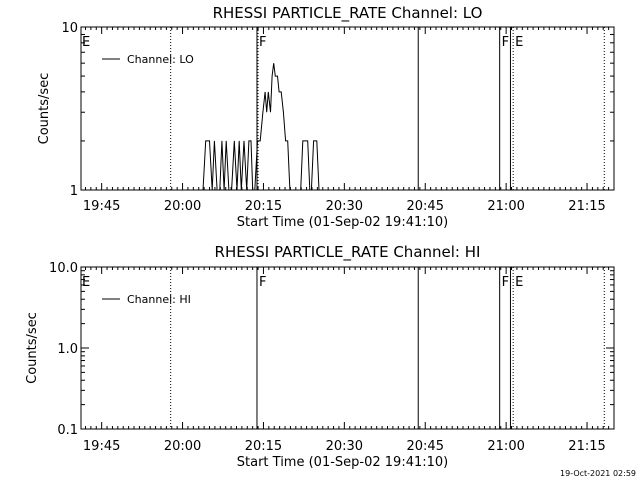 This screenshot has width=640, height=480. What do you see at coordinates (598, 473) in the screenshot?
I see `timestamp: 19-Oct-2021 02:59` at bounding box center [598, 473].